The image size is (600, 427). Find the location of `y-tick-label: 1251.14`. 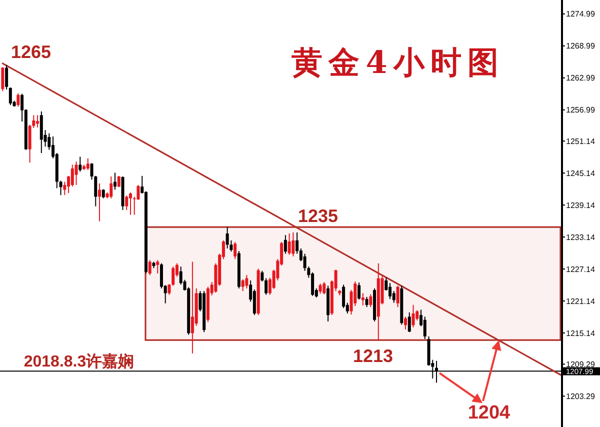

y-tick-label: 1251.14 is located at coordinates (580, 141).